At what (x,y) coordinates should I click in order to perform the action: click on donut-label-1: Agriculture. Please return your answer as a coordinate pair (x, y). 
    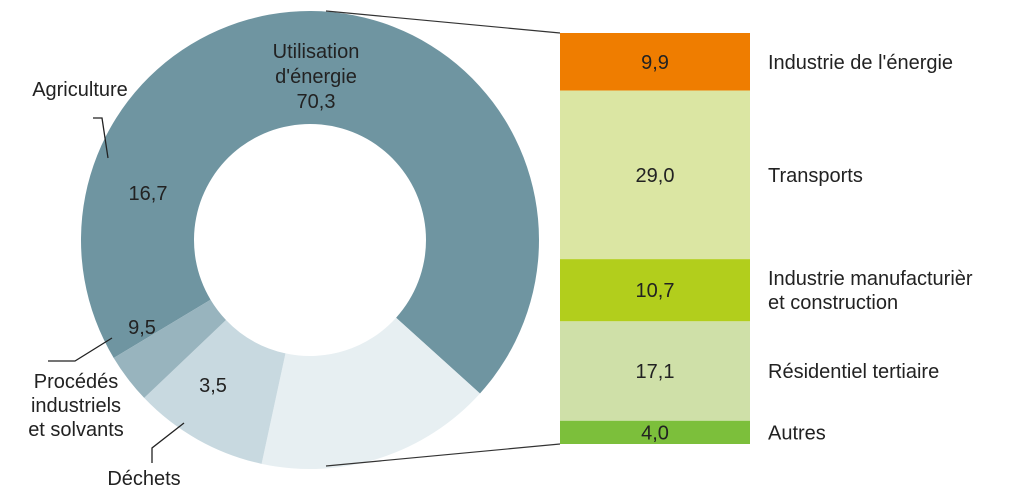
    Looking at the image, I should click on (80, 90).